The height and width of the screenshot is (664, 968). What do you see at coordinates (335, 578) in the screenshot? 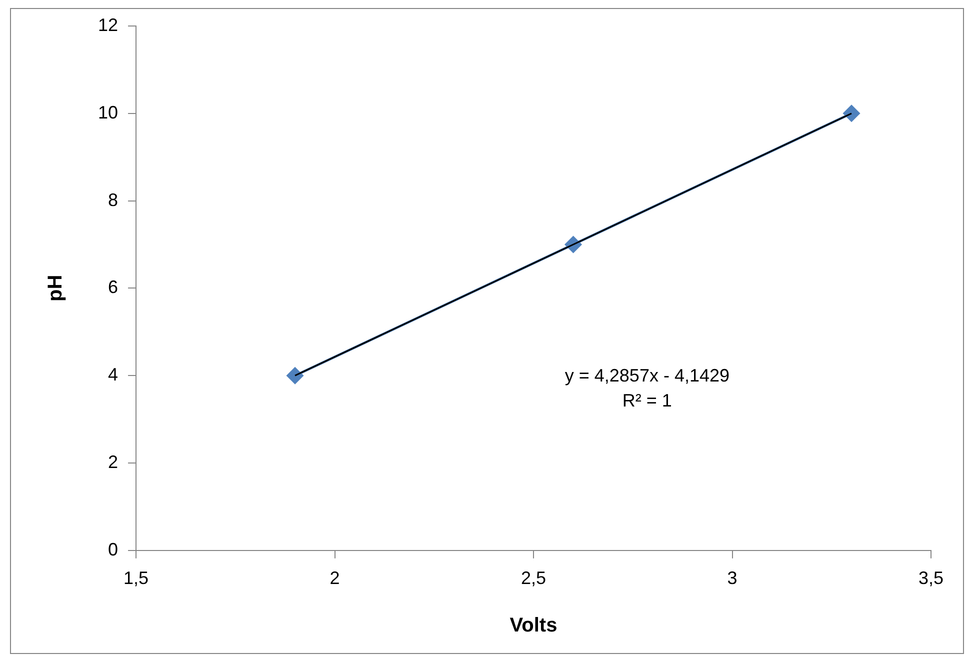
I see `x-tick-label: 2` at bounding box center [335, 578].